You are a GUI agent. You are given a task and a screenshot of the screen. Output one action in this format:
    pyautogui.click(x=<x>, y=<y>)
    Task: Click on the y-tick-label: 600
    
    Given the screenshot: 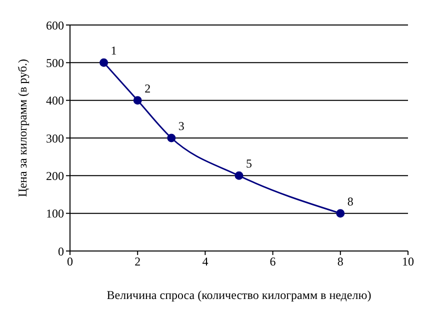 What is the action you would take?
    pyautogui.click(x=55, y=25)
    